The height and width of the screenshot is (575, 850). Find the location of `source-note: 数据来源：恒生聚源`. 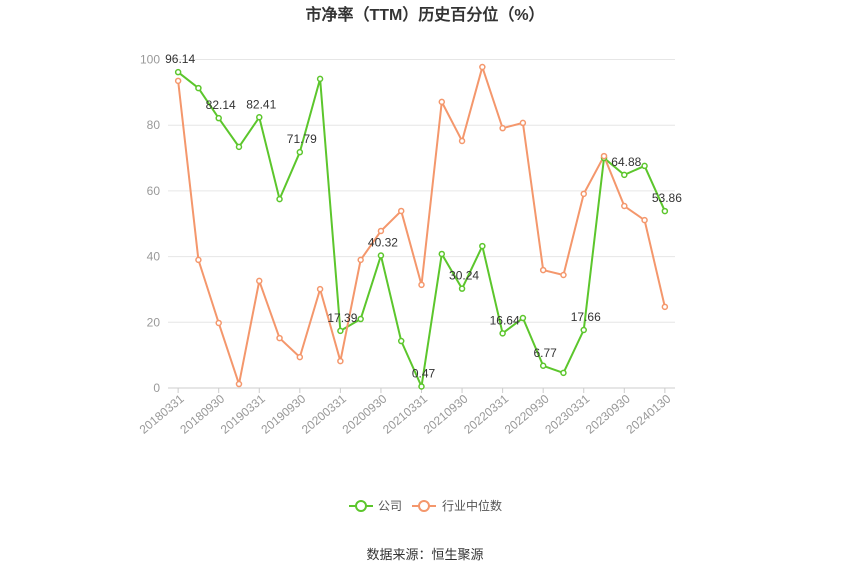

source-note: 数据来源：恒生聚源 is located at coordinates (424, 554).